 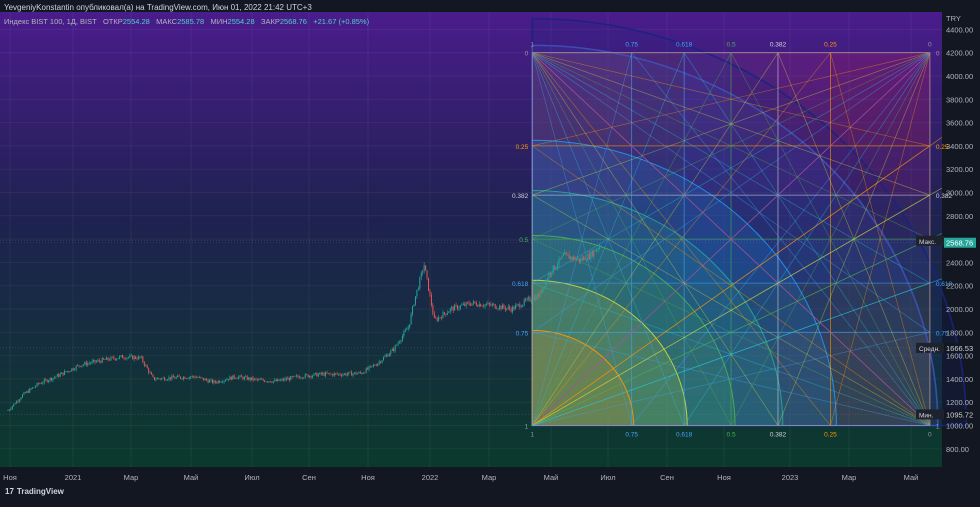 What do you see at coordinates (608, 239) in the screenshot?
I see `gann-fan-line` at bounding box center [608, 239].